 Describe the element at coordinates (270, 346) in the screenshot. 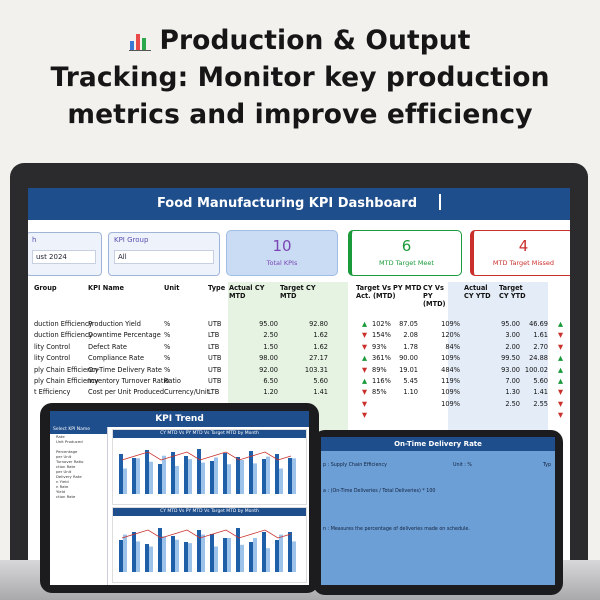

I see `cell-actual: 1.50` at that location.